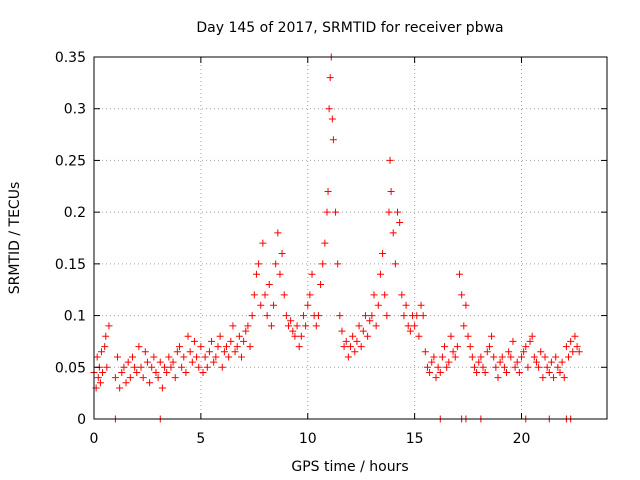 This screenshot has height=480, width=640. What do you see at coordinates (70, 58) in the screenshot?
I see `y-tick-label: 0.35` at bounding box center [70, 58].